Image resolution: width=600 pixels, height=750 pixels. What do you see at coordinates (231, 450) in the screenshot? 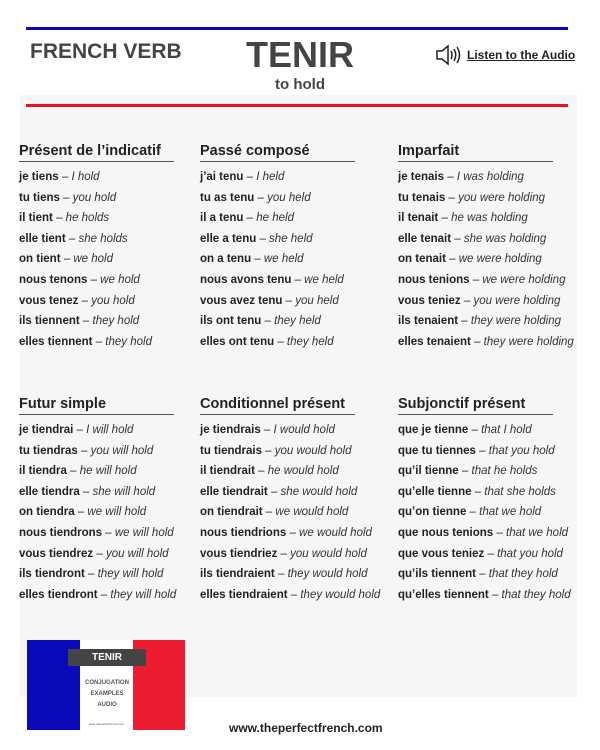
I see `conjugated-form: tu tiendrais` at bounding box center [231, 450].